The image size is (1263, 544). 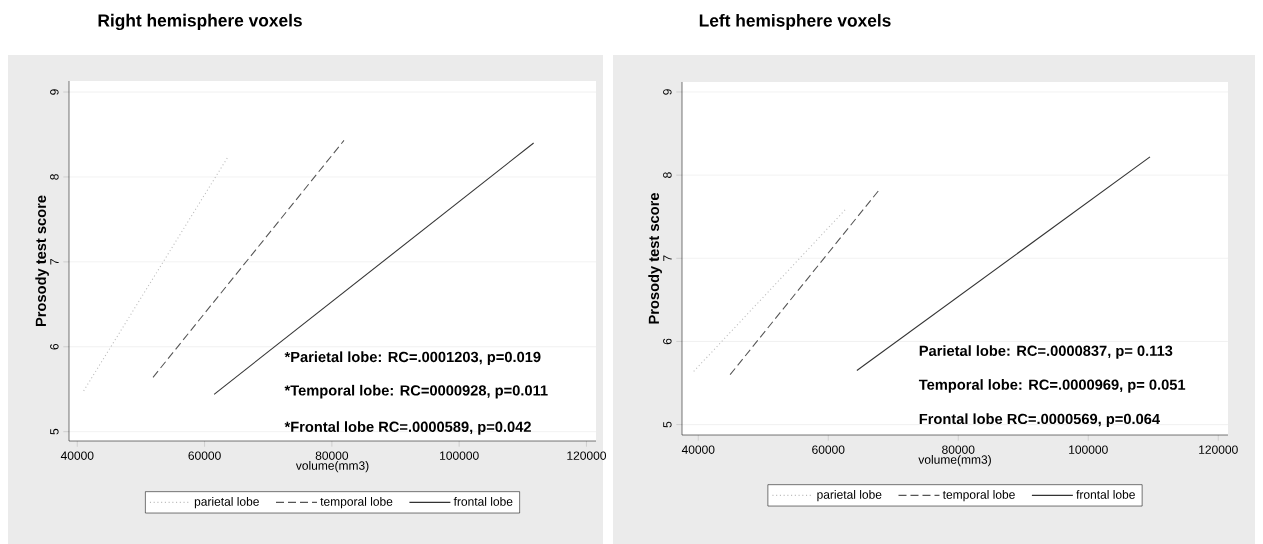 I want to click on chart-title: Right hemisphere voxels, so click(x=200, y=22).